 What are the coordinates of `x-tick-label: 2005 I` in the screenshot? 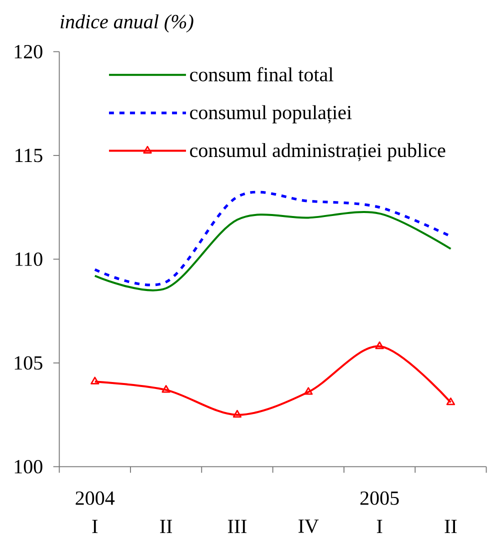 It's located at (379, 512).